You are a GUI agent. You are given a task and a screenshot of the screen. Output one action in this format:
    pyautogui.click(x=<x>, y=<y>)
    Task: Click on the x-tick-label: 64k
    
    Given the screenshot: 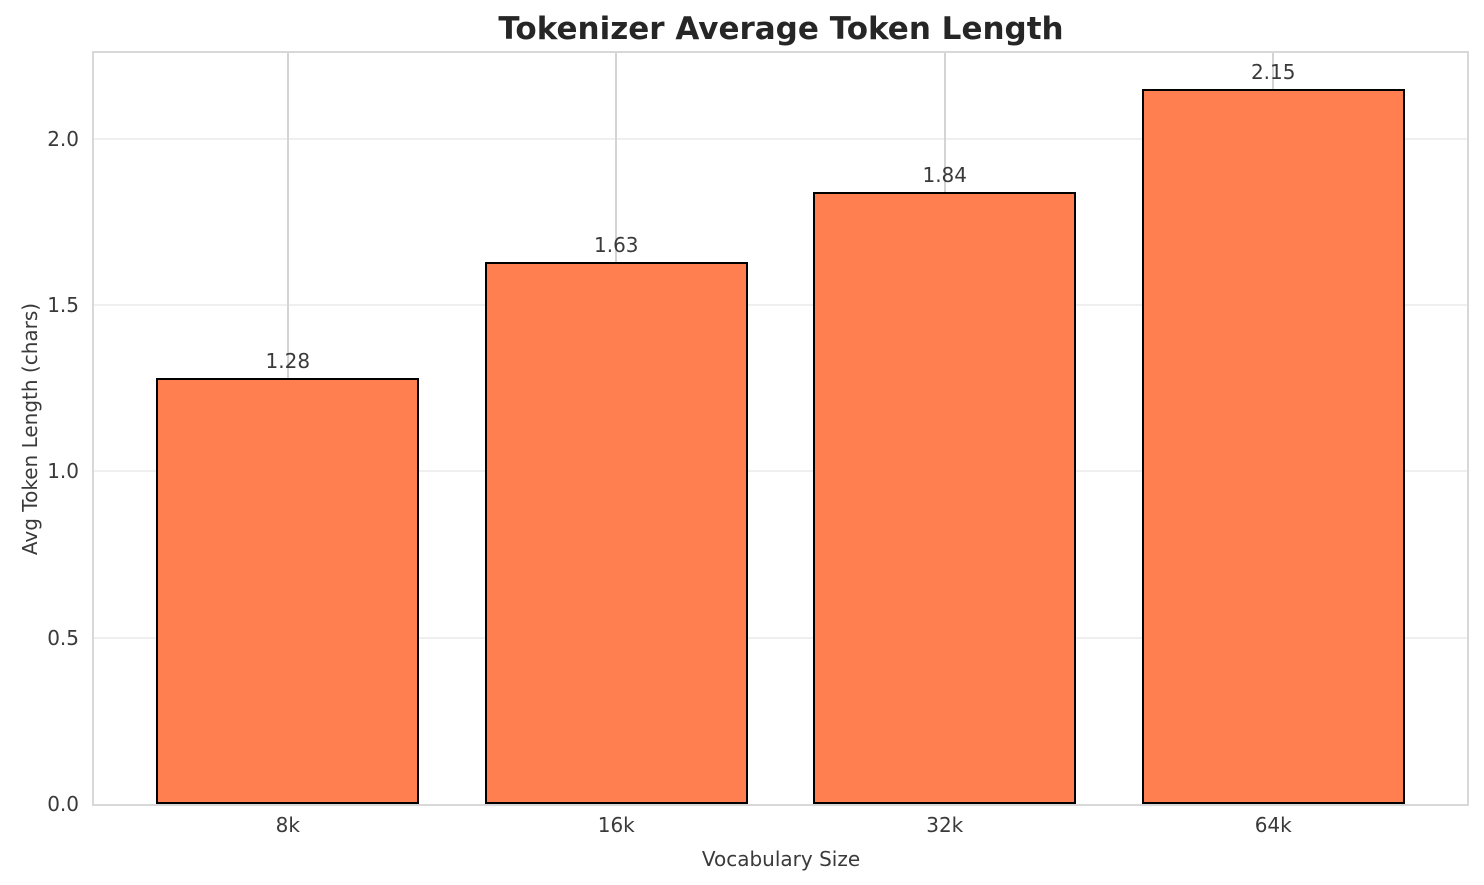 What is the action you would take?
    pyautogui.click(x=1273, y=825)
    